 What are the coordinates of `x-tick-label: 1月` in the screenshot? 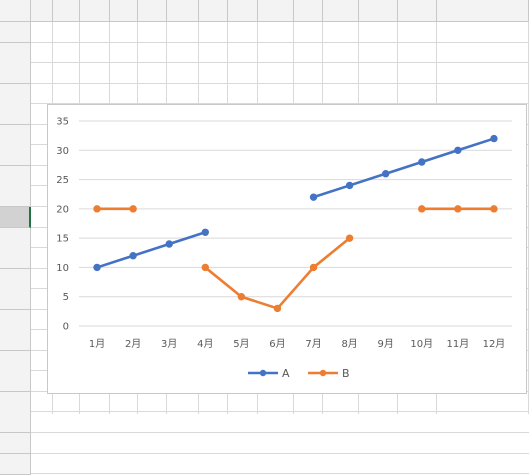 It's located at (97, 344).